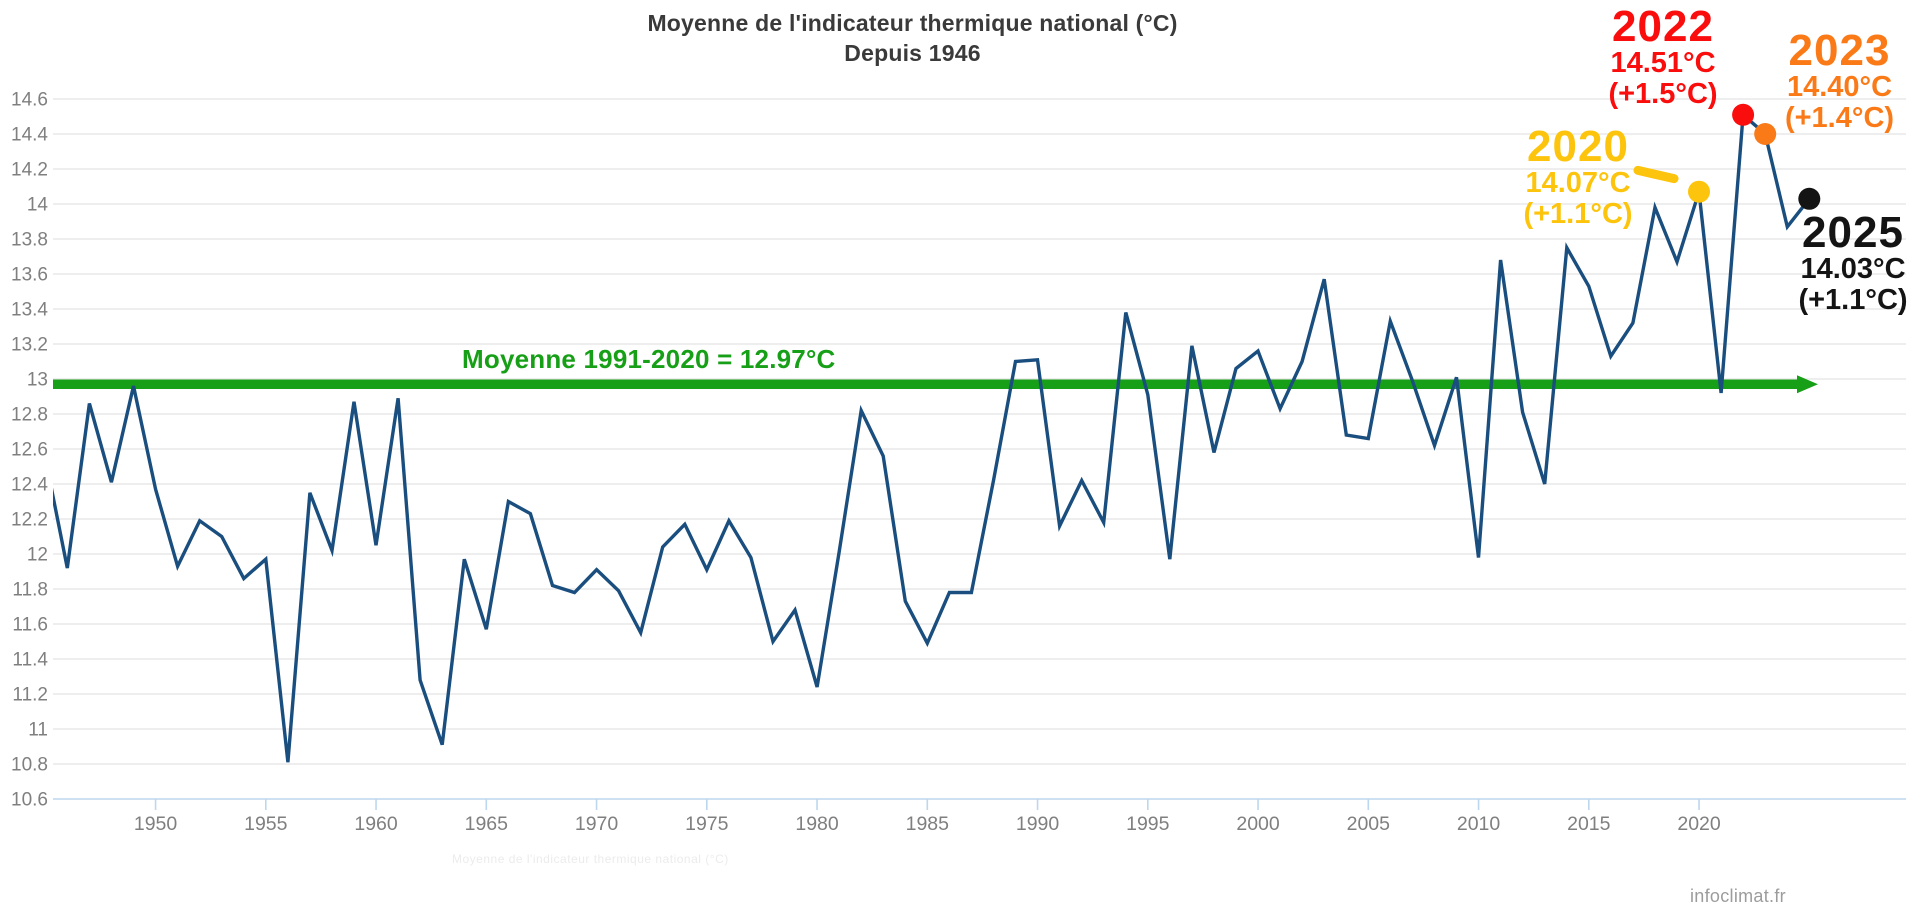 Image resolution: width=1920 pixels, height=911 pixels. Describe the element at coordinates (30, 695) in the screenshot. I see `y-axis-label-11.2: 11.2` at that location.